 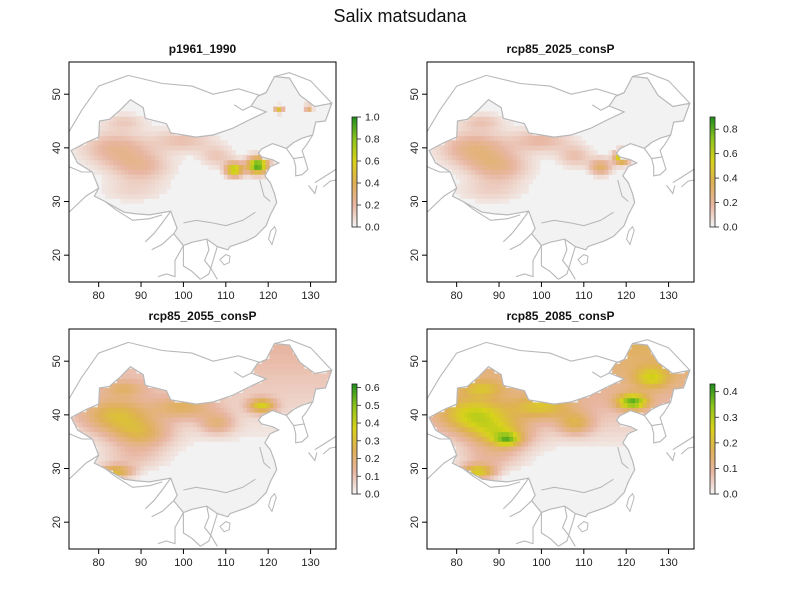 I want to click on panel-title: rcp85_2085_consP, so click(x=560, y=316).